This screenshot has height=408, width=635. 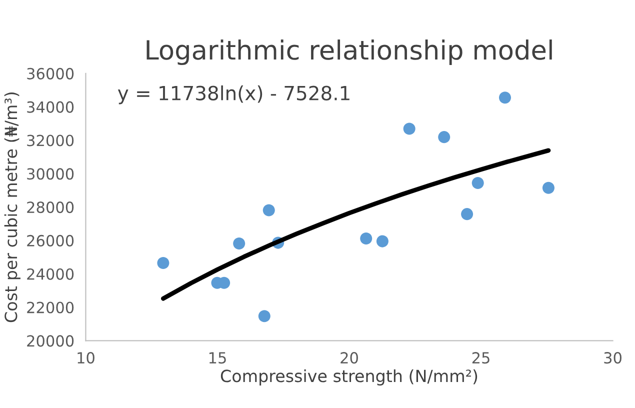 What do you see at coordinates (50, 174) in the screenshot?
I see `y-tick-label: 30000` at bounding box center [50, 174].